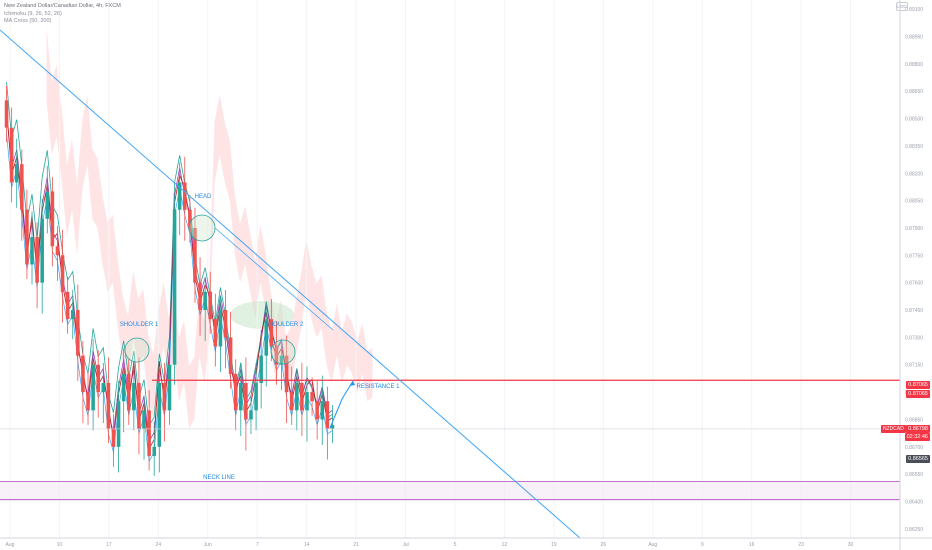 The image size is (932, 550). I want to click on time-tick-label: 10, so click(60, 545).